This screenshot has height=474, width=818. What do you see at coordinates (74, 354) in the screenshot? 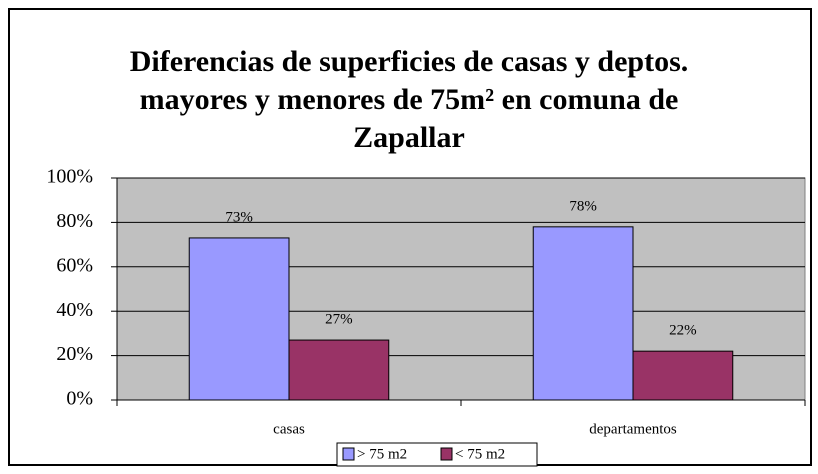
I see `y-tick-label: 20%` at bounding box center [74, 354].